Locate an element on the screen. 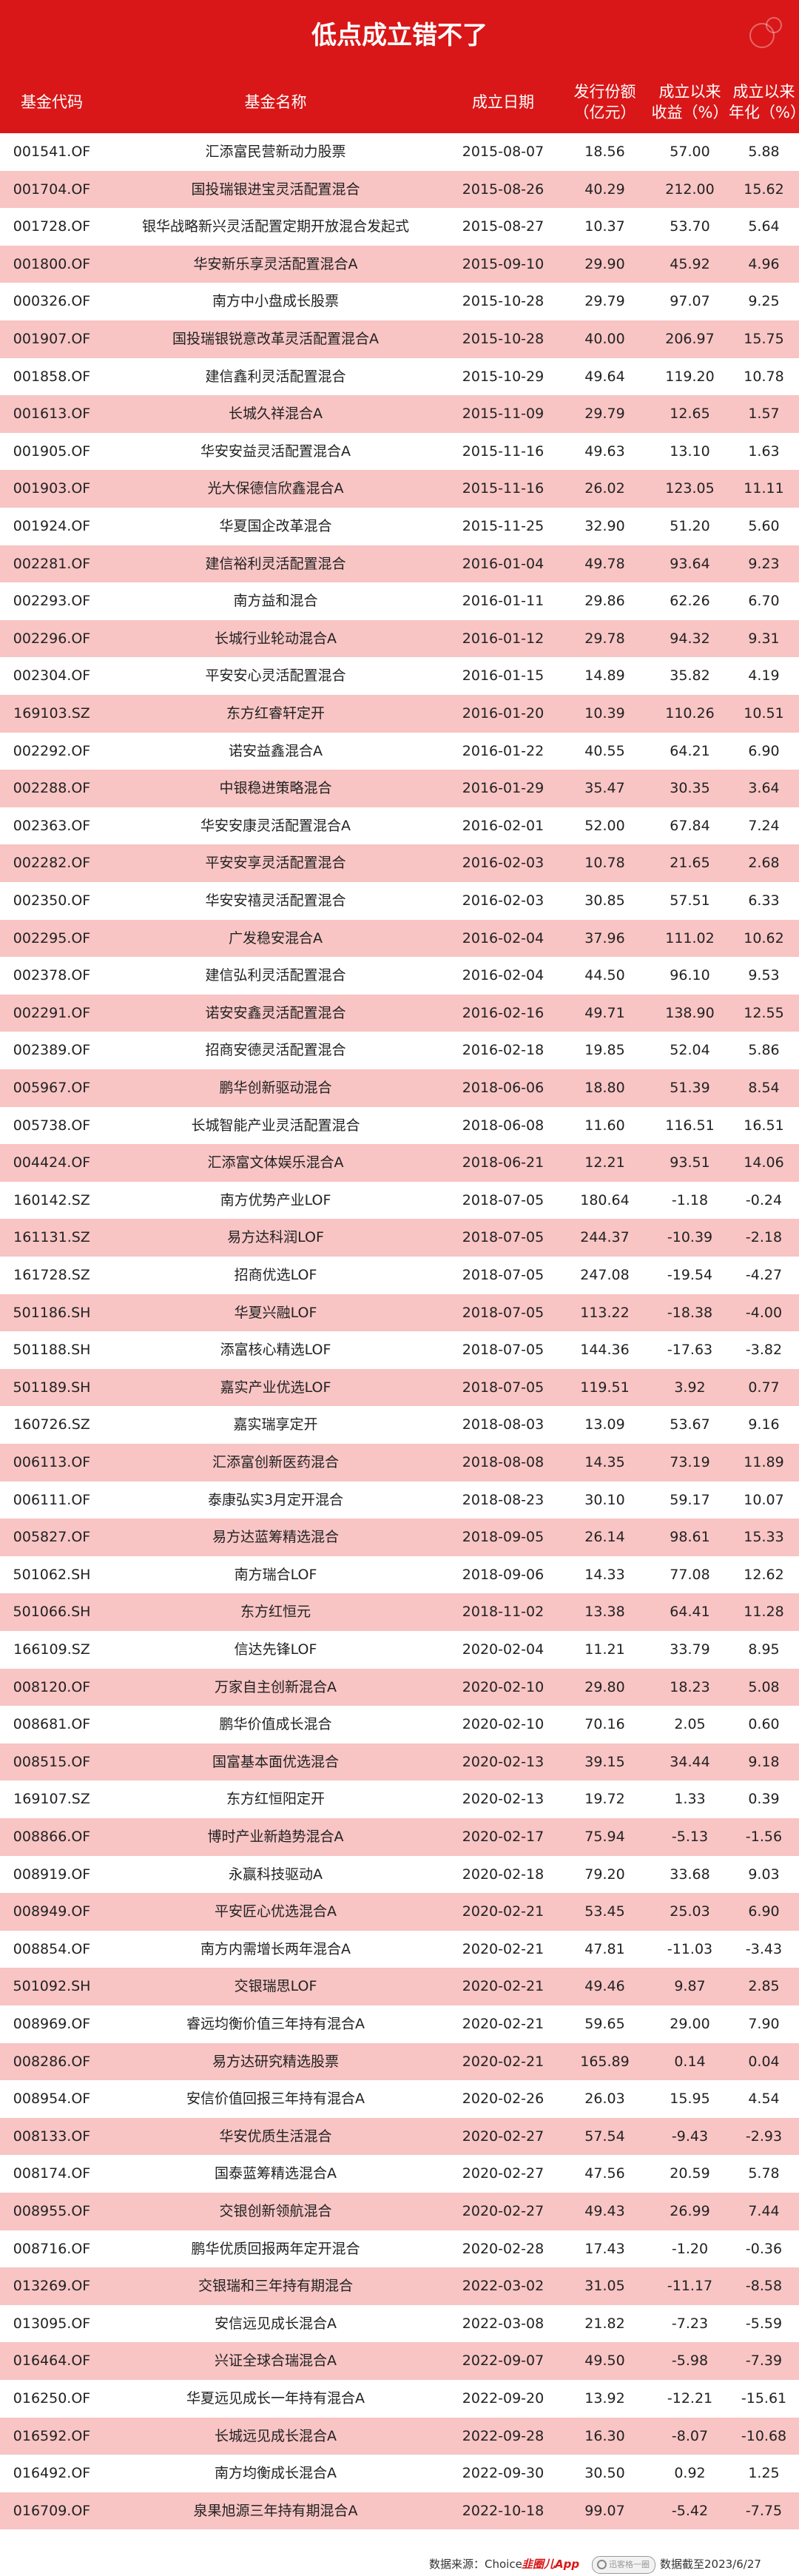 The height and width of the screenshot is (2576, 799). cell-inception-date: 2018-08-03 is located at coordinates (503, 1424).